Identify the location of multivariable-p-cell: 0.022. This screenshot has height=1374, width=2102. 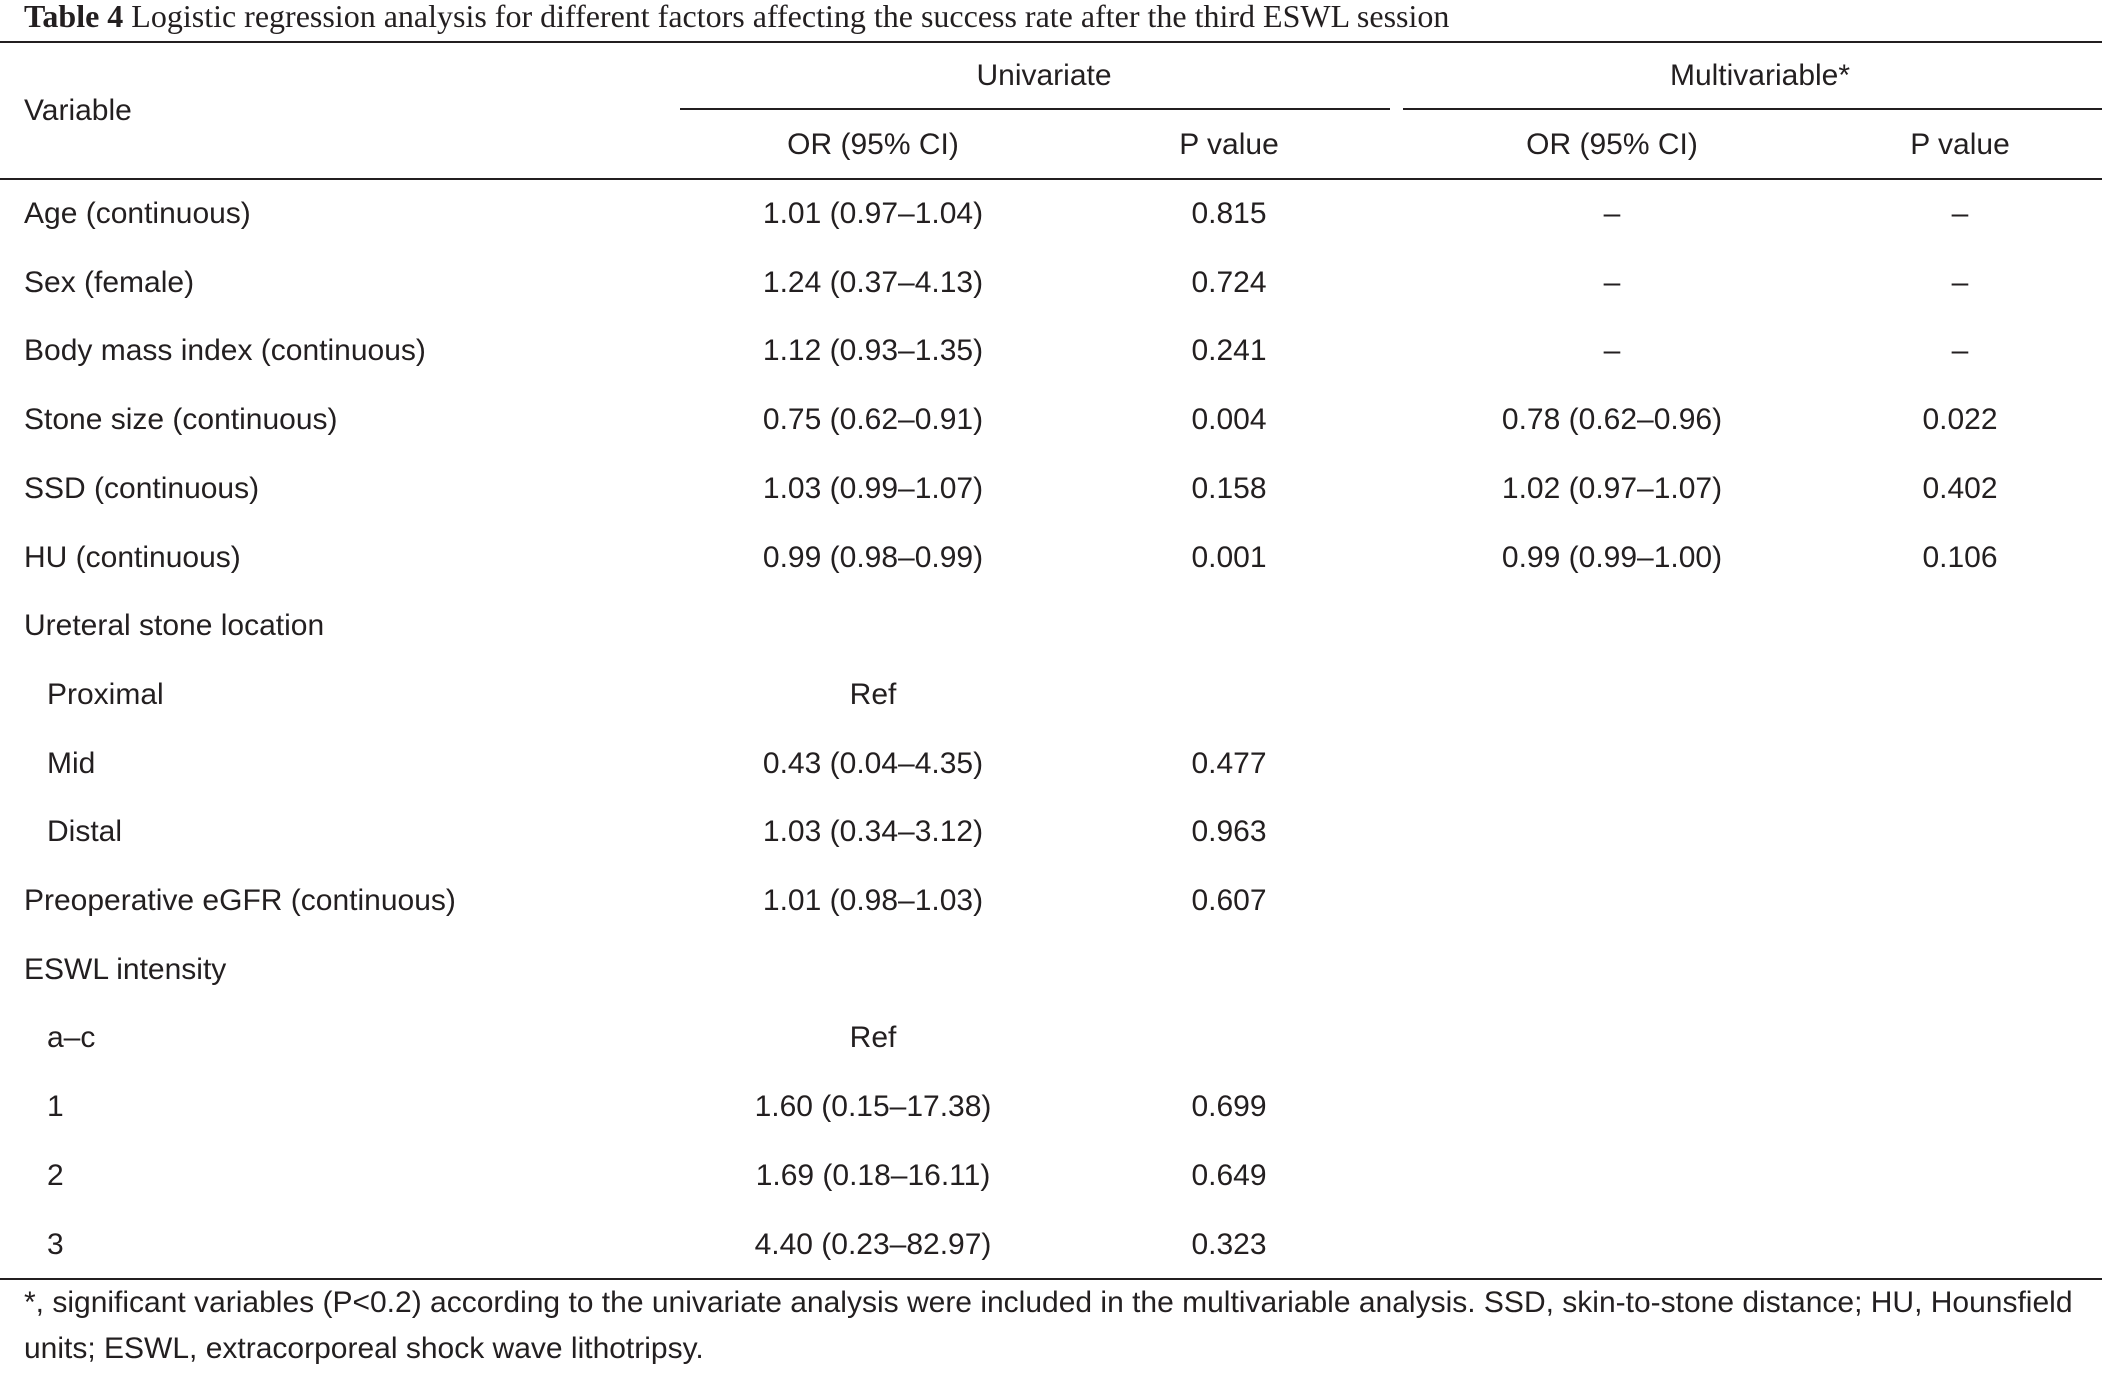
(1960, 419).